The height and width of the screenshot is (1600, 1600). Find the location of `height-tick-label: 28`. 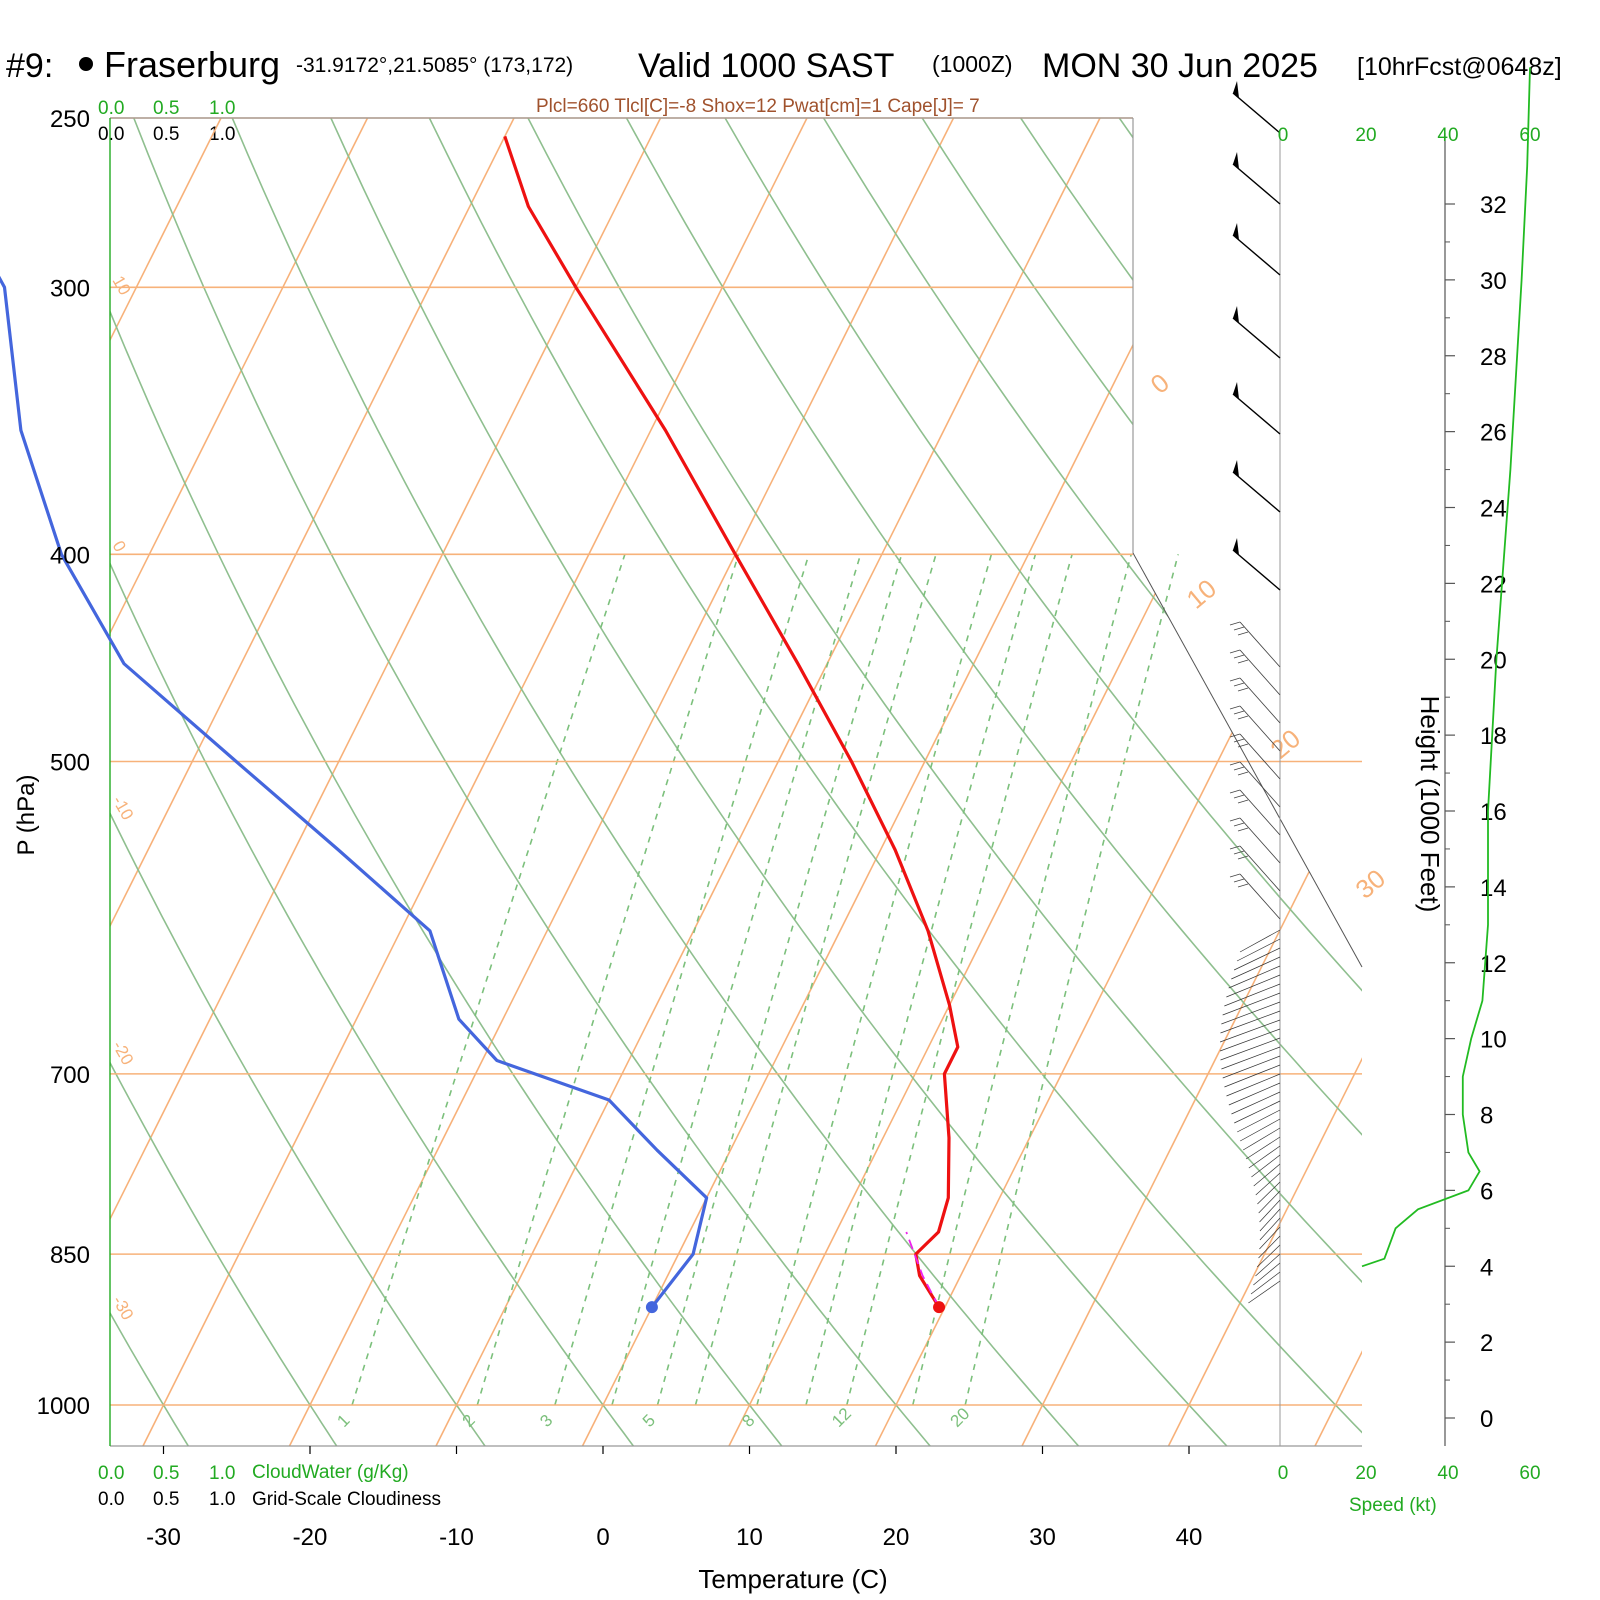

height-tick-label: 28 is located at coordinates (1493, 357).